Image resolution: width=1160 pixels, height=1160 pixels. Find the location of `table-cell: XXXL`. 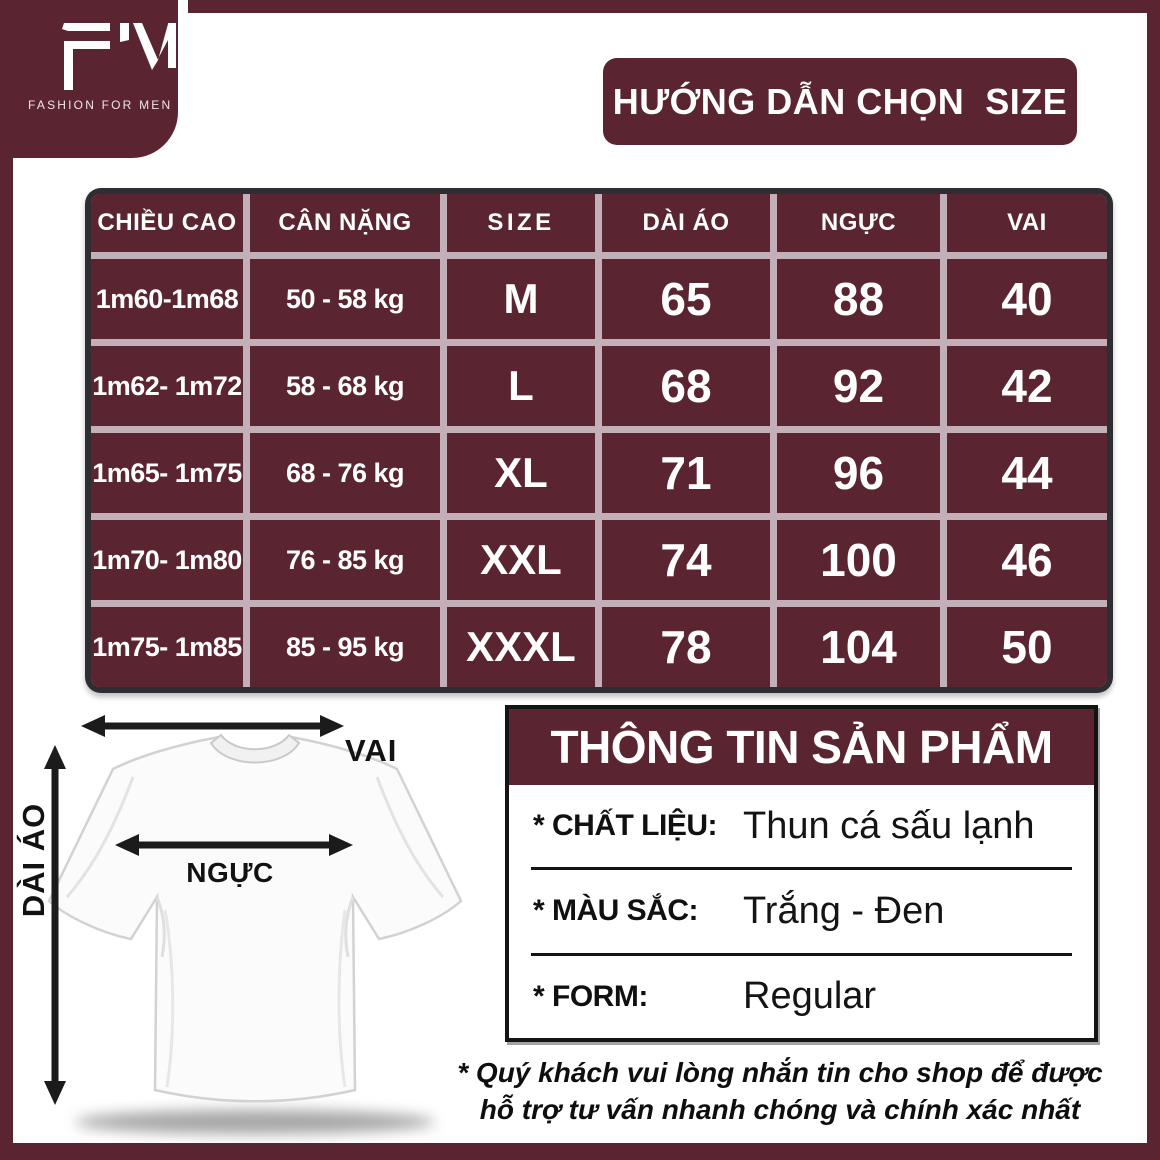

table-cell: XXXL is located at coordinates (521, 647).